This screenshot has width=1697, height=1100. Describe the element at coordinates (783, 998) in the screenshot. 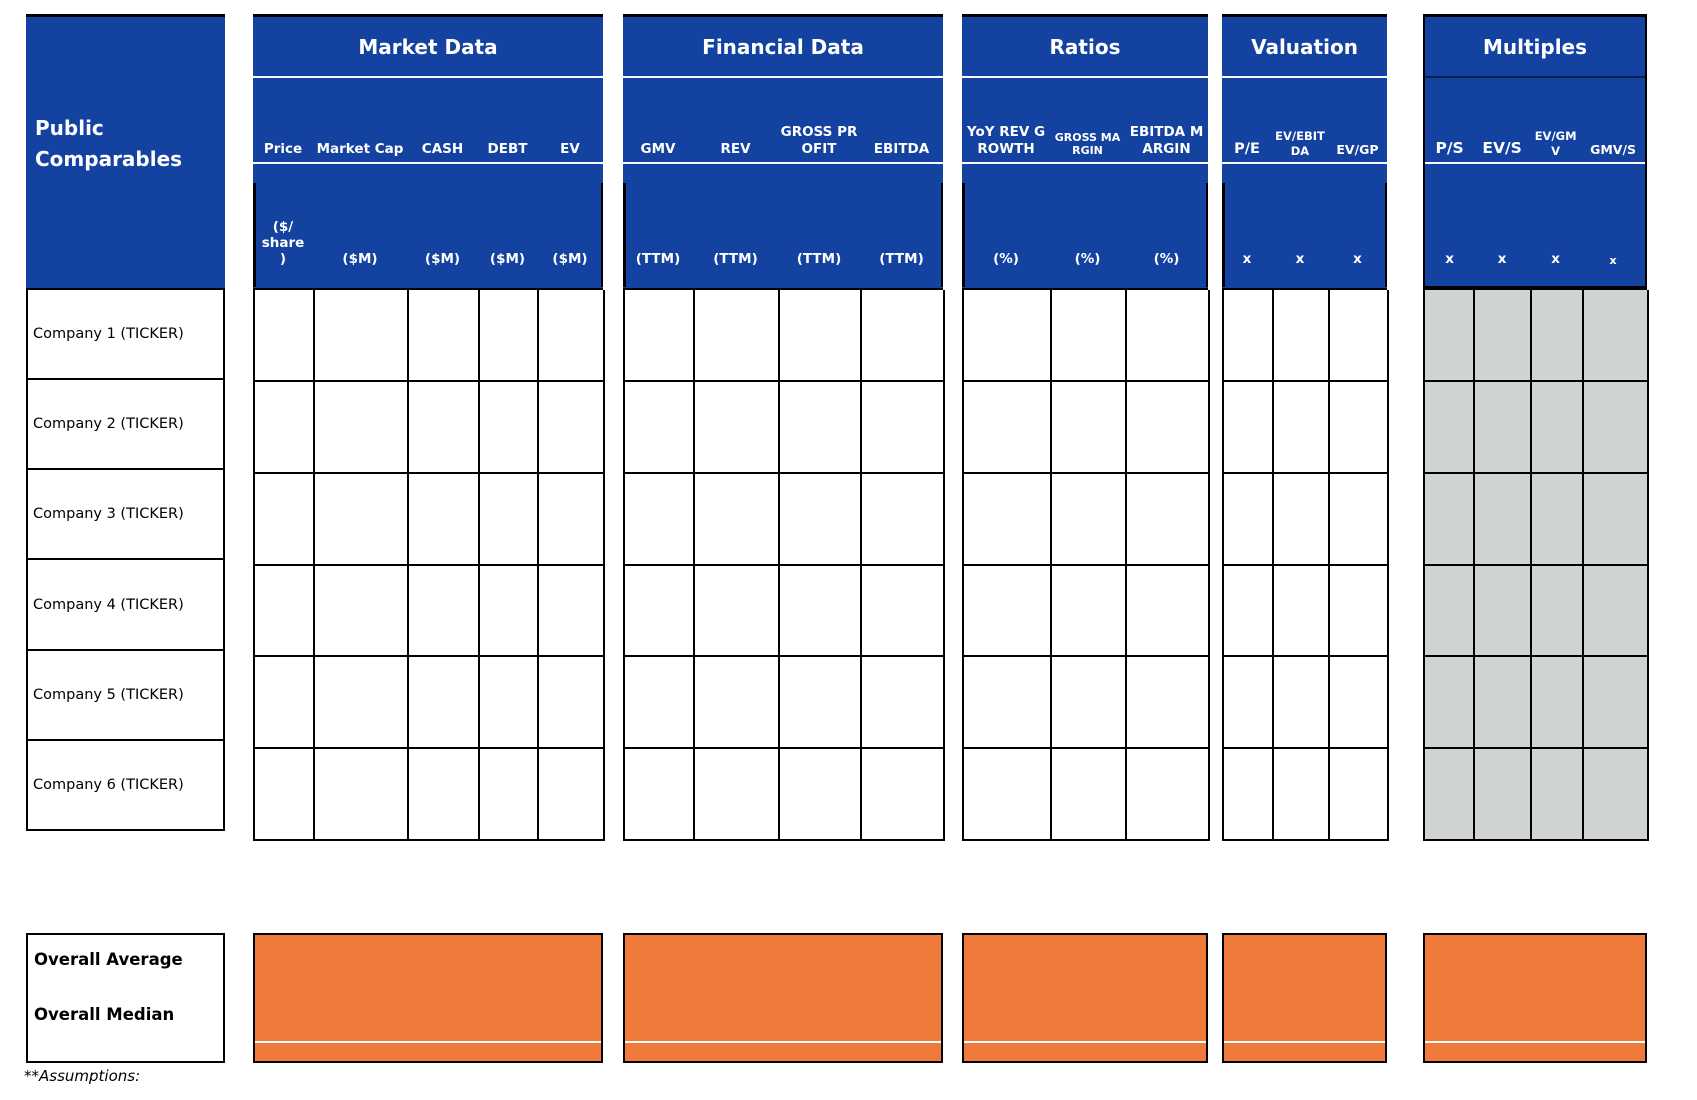

I see `summary-cells-financial-data` at that location.